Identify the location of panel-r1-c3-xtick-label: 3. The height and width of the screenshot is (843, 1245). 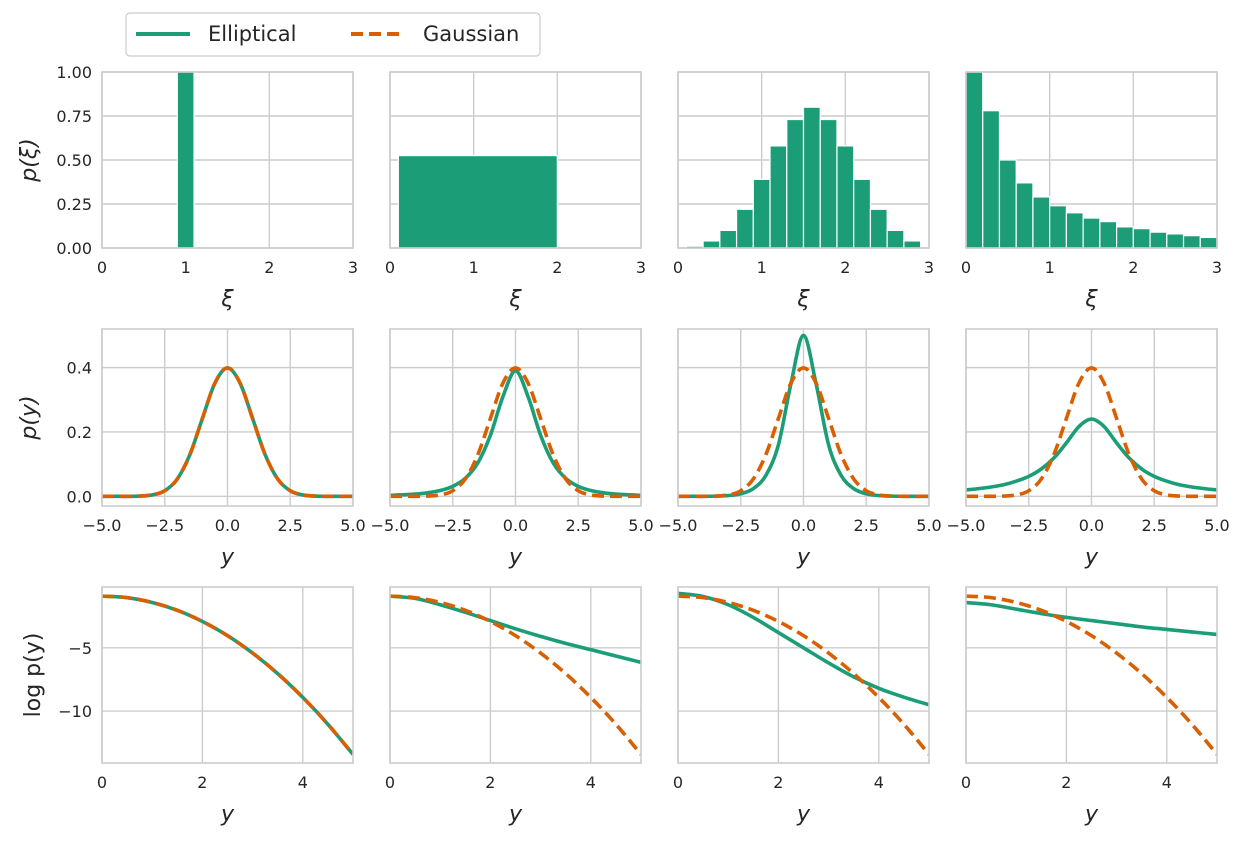
(929, 267).